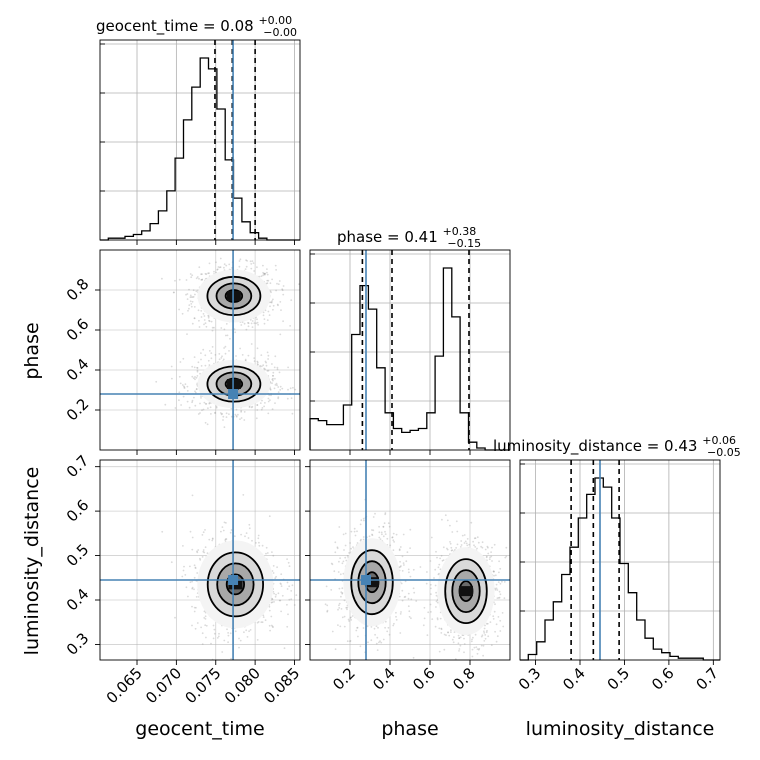 Image resolution: width=760 pixels, height=760 pixels. Describe the element at coordinates (344, 679) in the screenshot. I see `xtick-label-phase: 0.2` at that location.